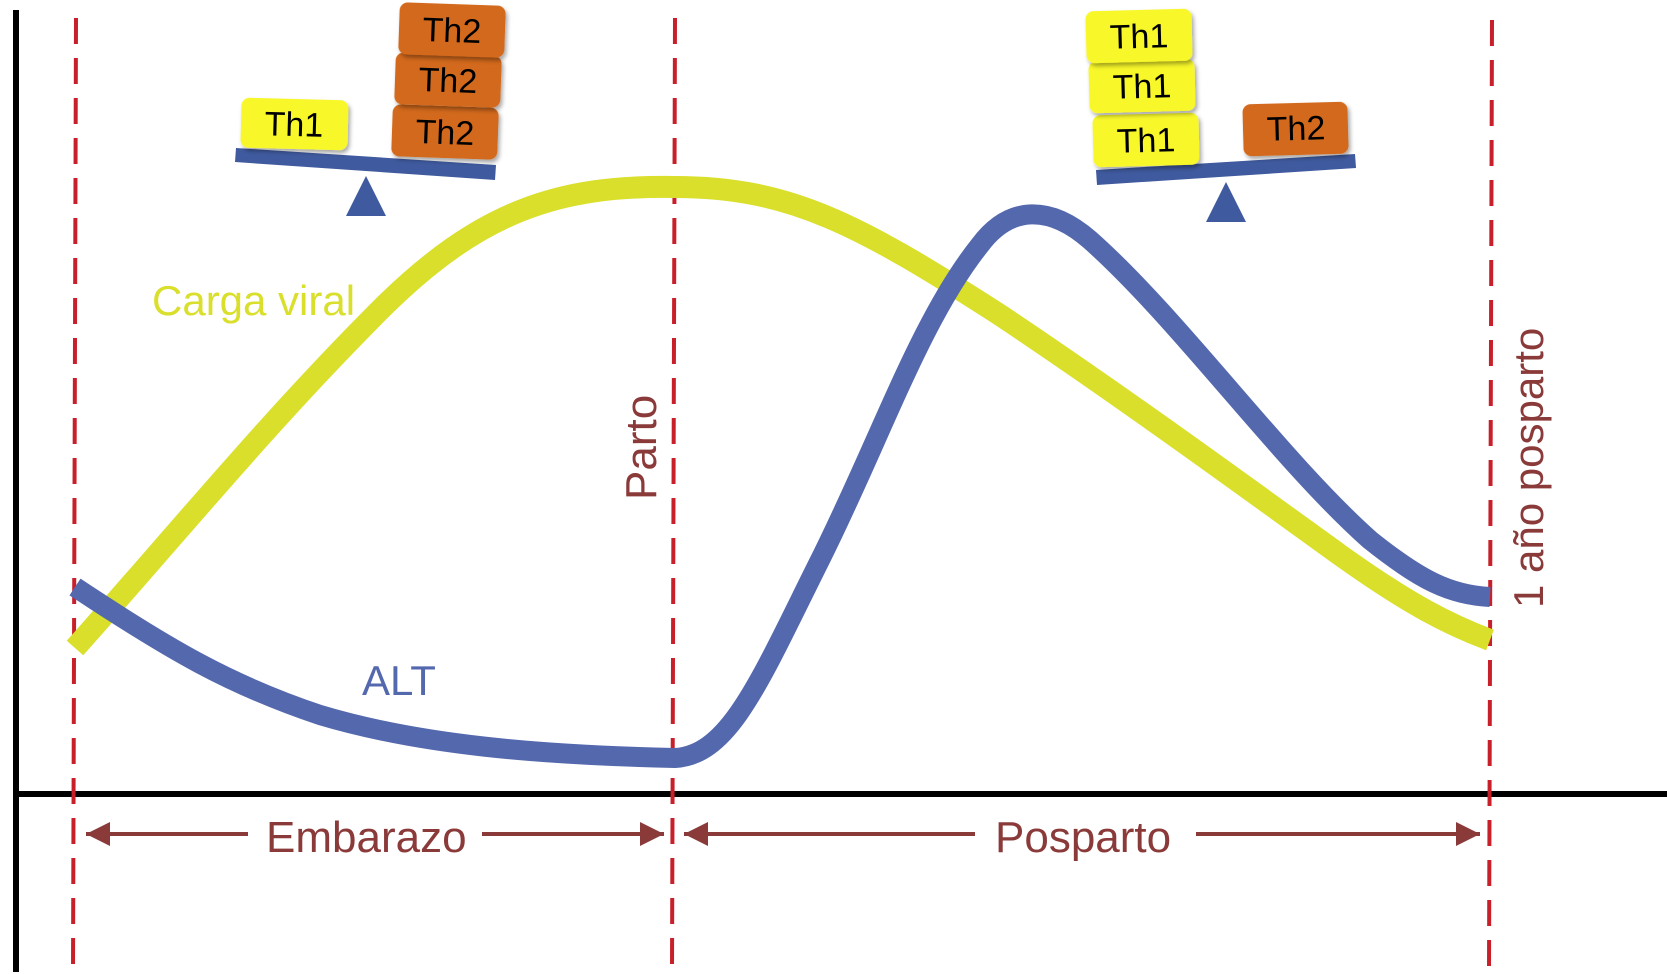 This screenshot has width=1667, height=974. What do you see at coordinates (253, 300) in the screenshot?
I see `viral-load-label: Carga viral` at bounding box center [253, 300].